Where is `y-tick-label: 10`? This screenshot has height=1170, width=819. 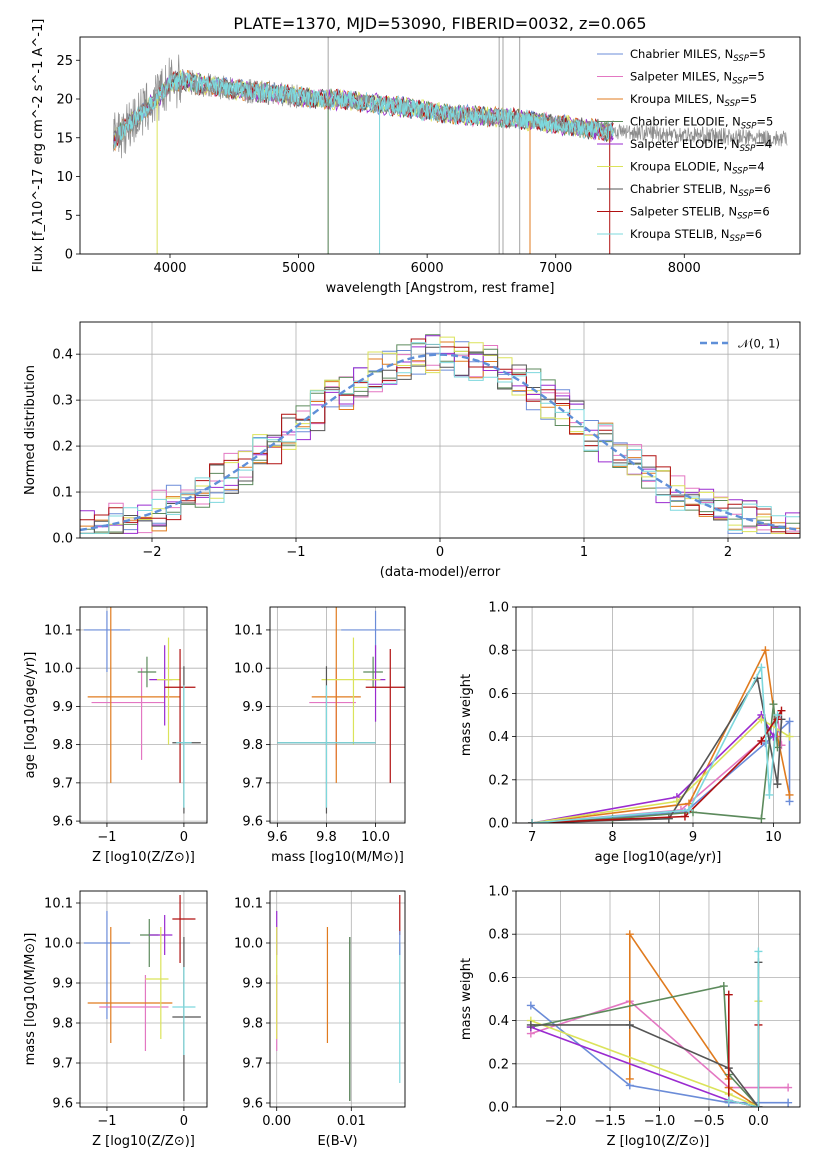
y-tick-label: 10 is located at coordinates (64, 177).